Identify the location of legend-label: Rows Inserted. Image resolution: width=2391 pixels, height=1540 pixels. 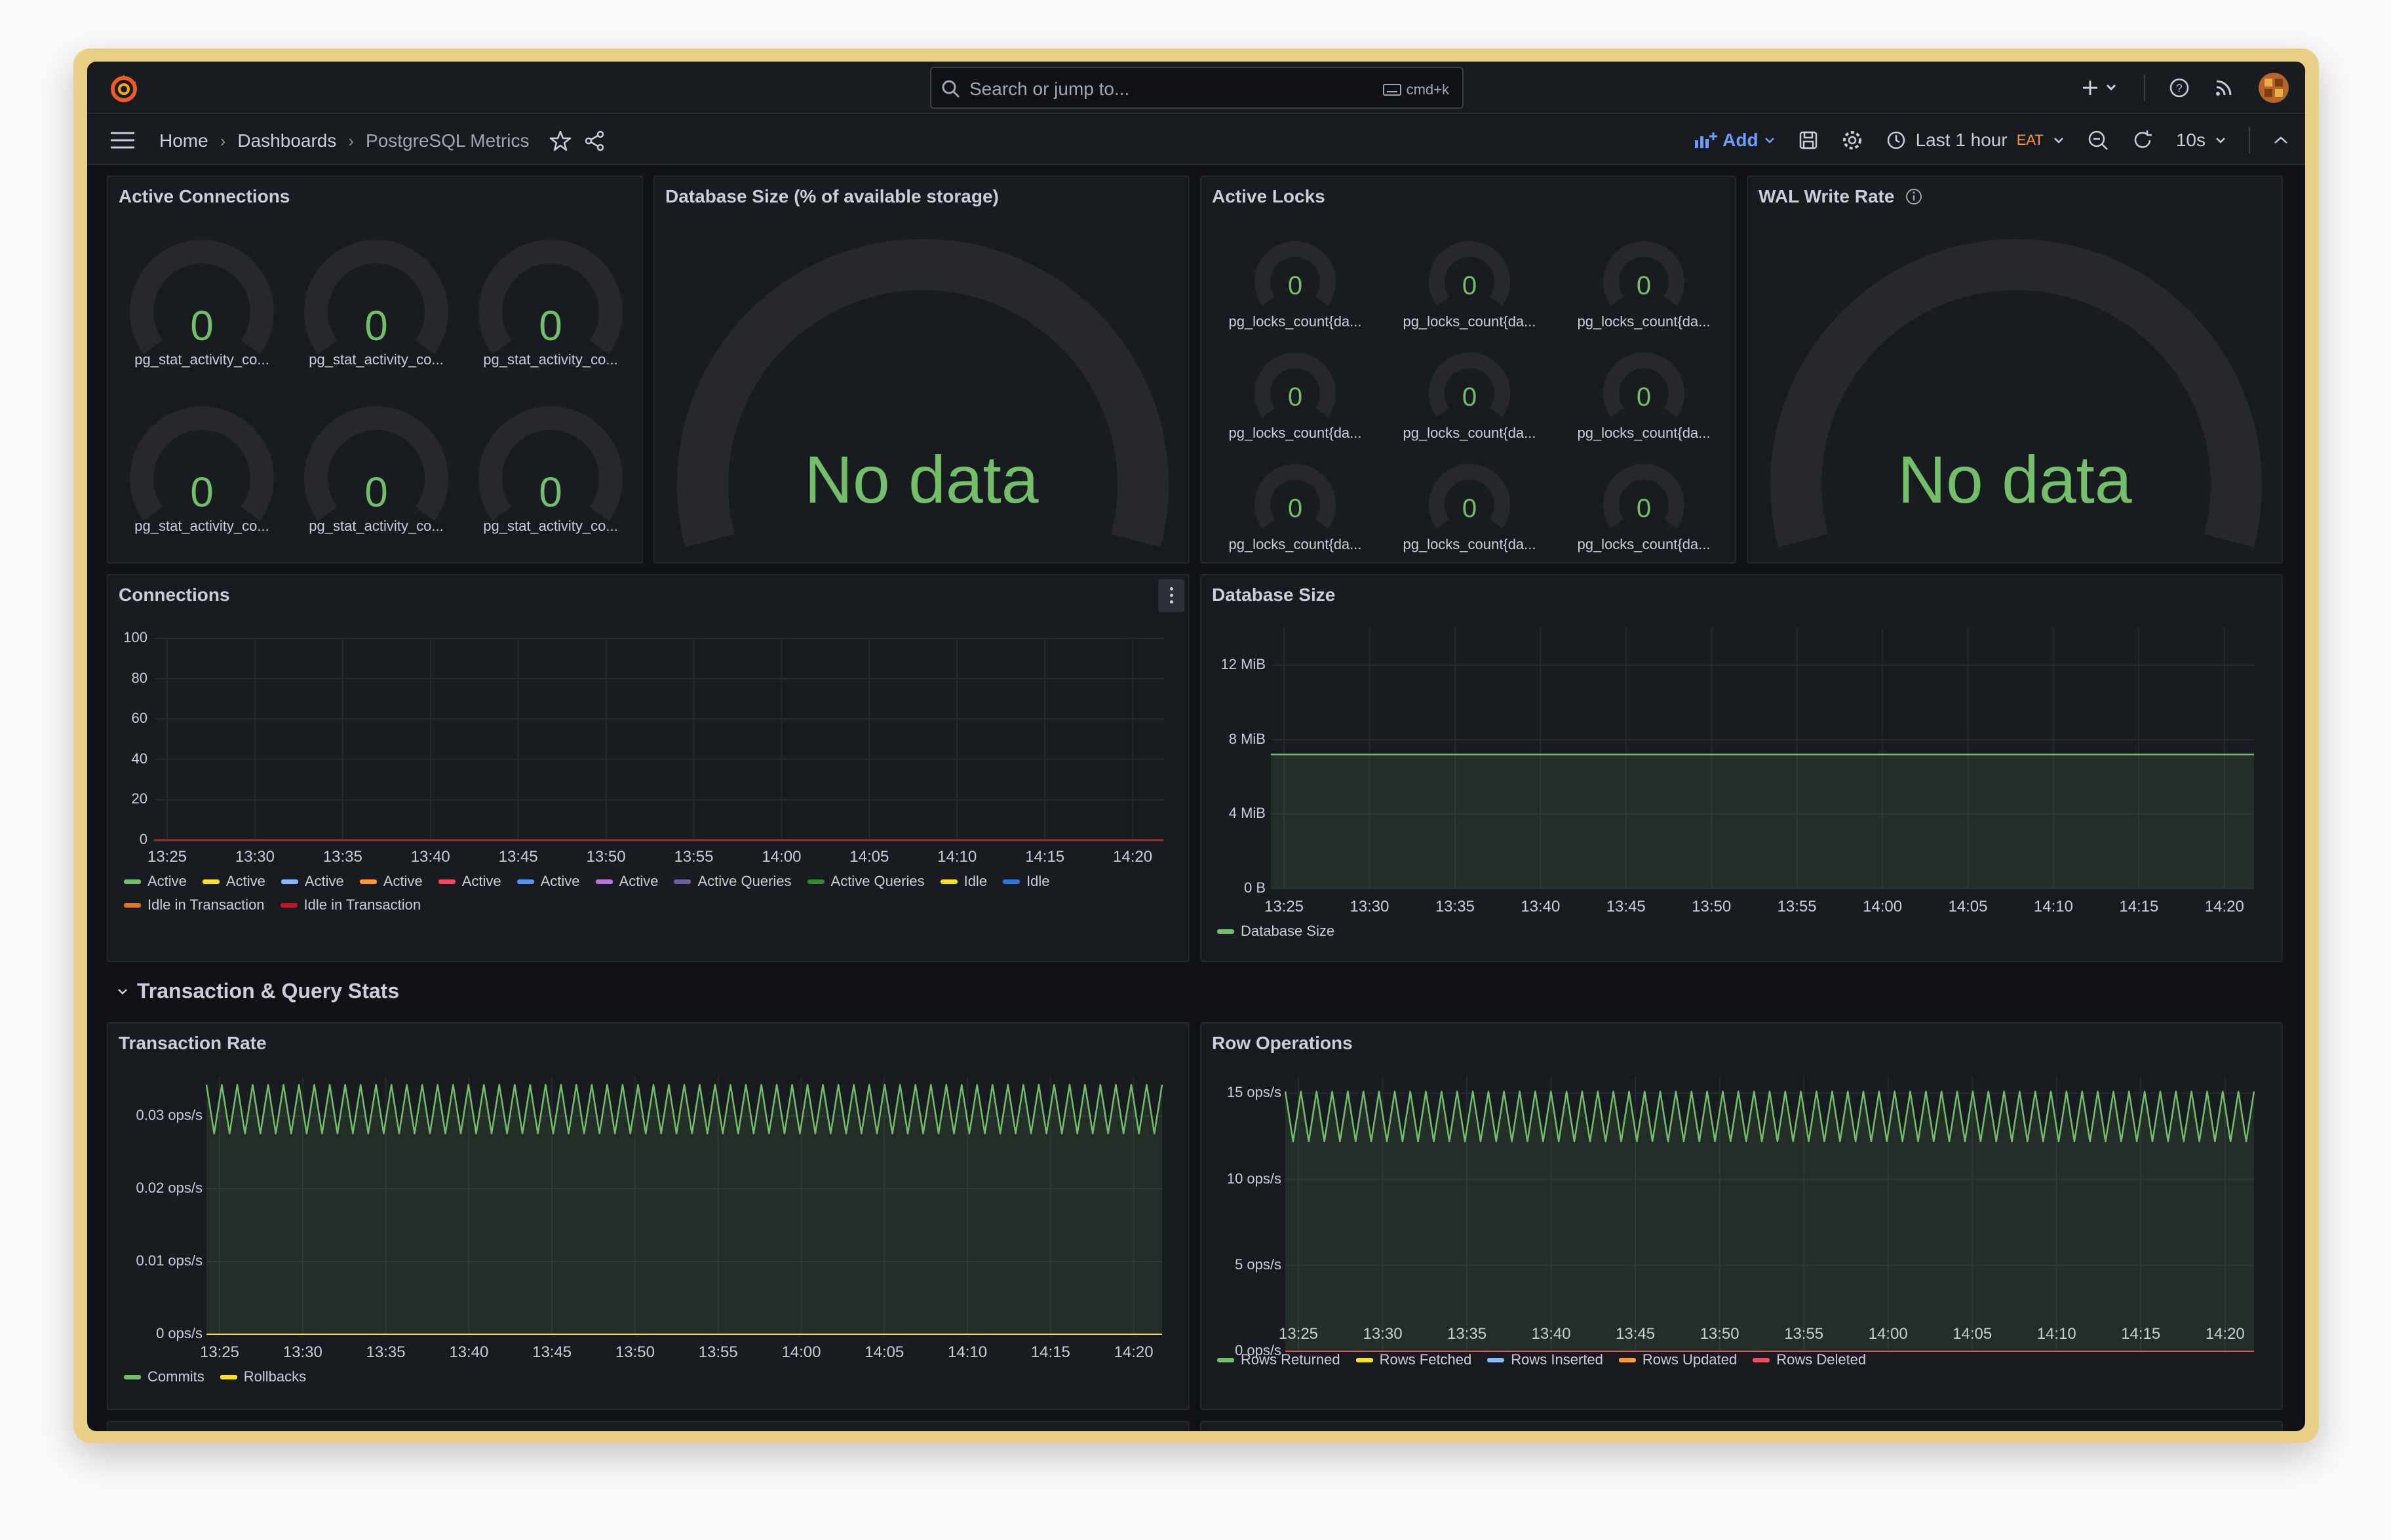
(1557, 1359).